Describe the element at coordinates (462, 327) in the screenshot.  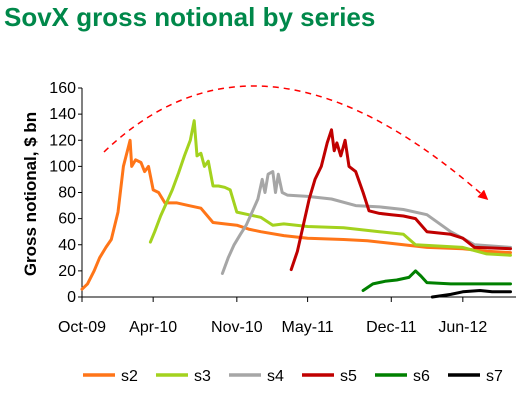
I see `x-tick-label: Jun-12` at that location.